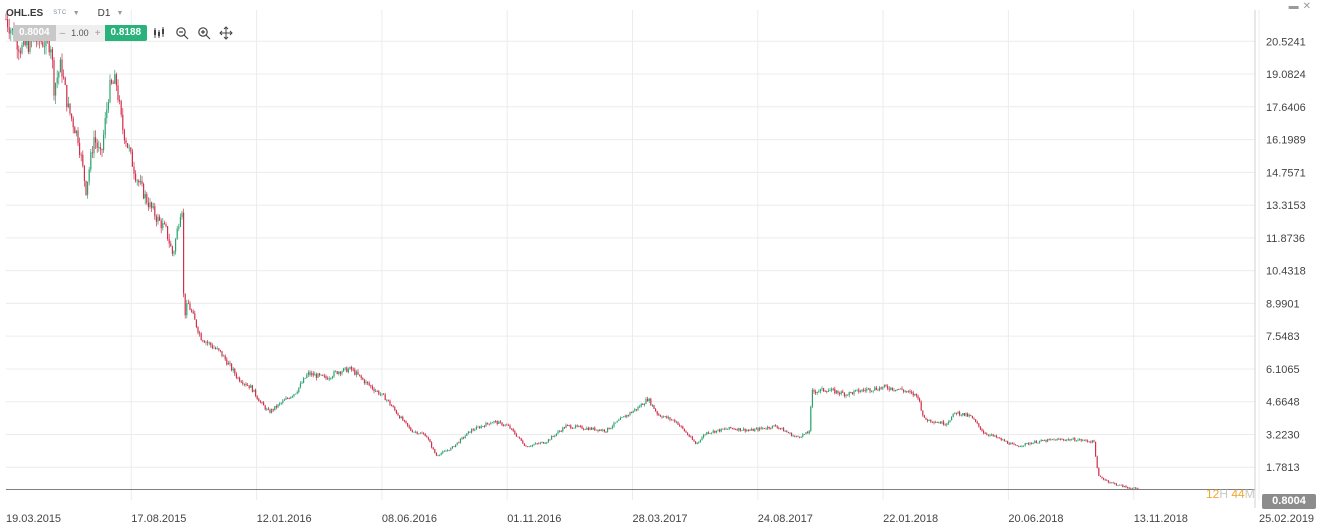  Describe the element at coordinates (80, 33) in the screenshot. I see `lot-size-input: 1.00` at that location.